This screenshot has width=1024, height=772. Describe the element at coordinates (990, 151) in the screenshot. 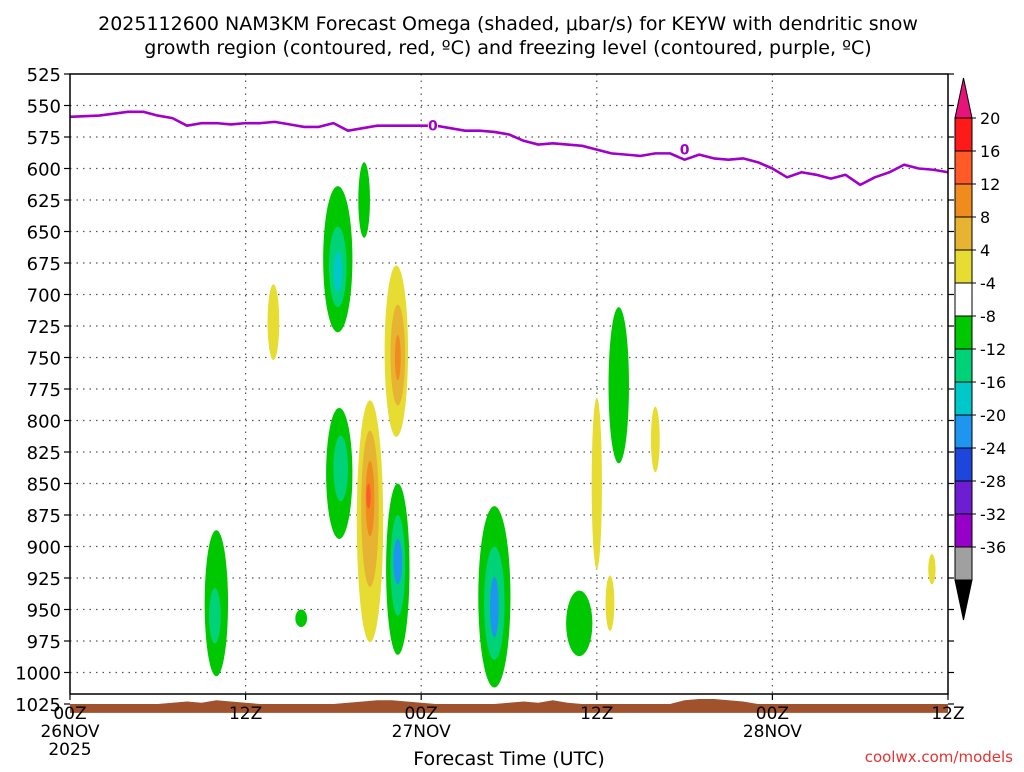

I see `colorbar-label: 16` at that location.